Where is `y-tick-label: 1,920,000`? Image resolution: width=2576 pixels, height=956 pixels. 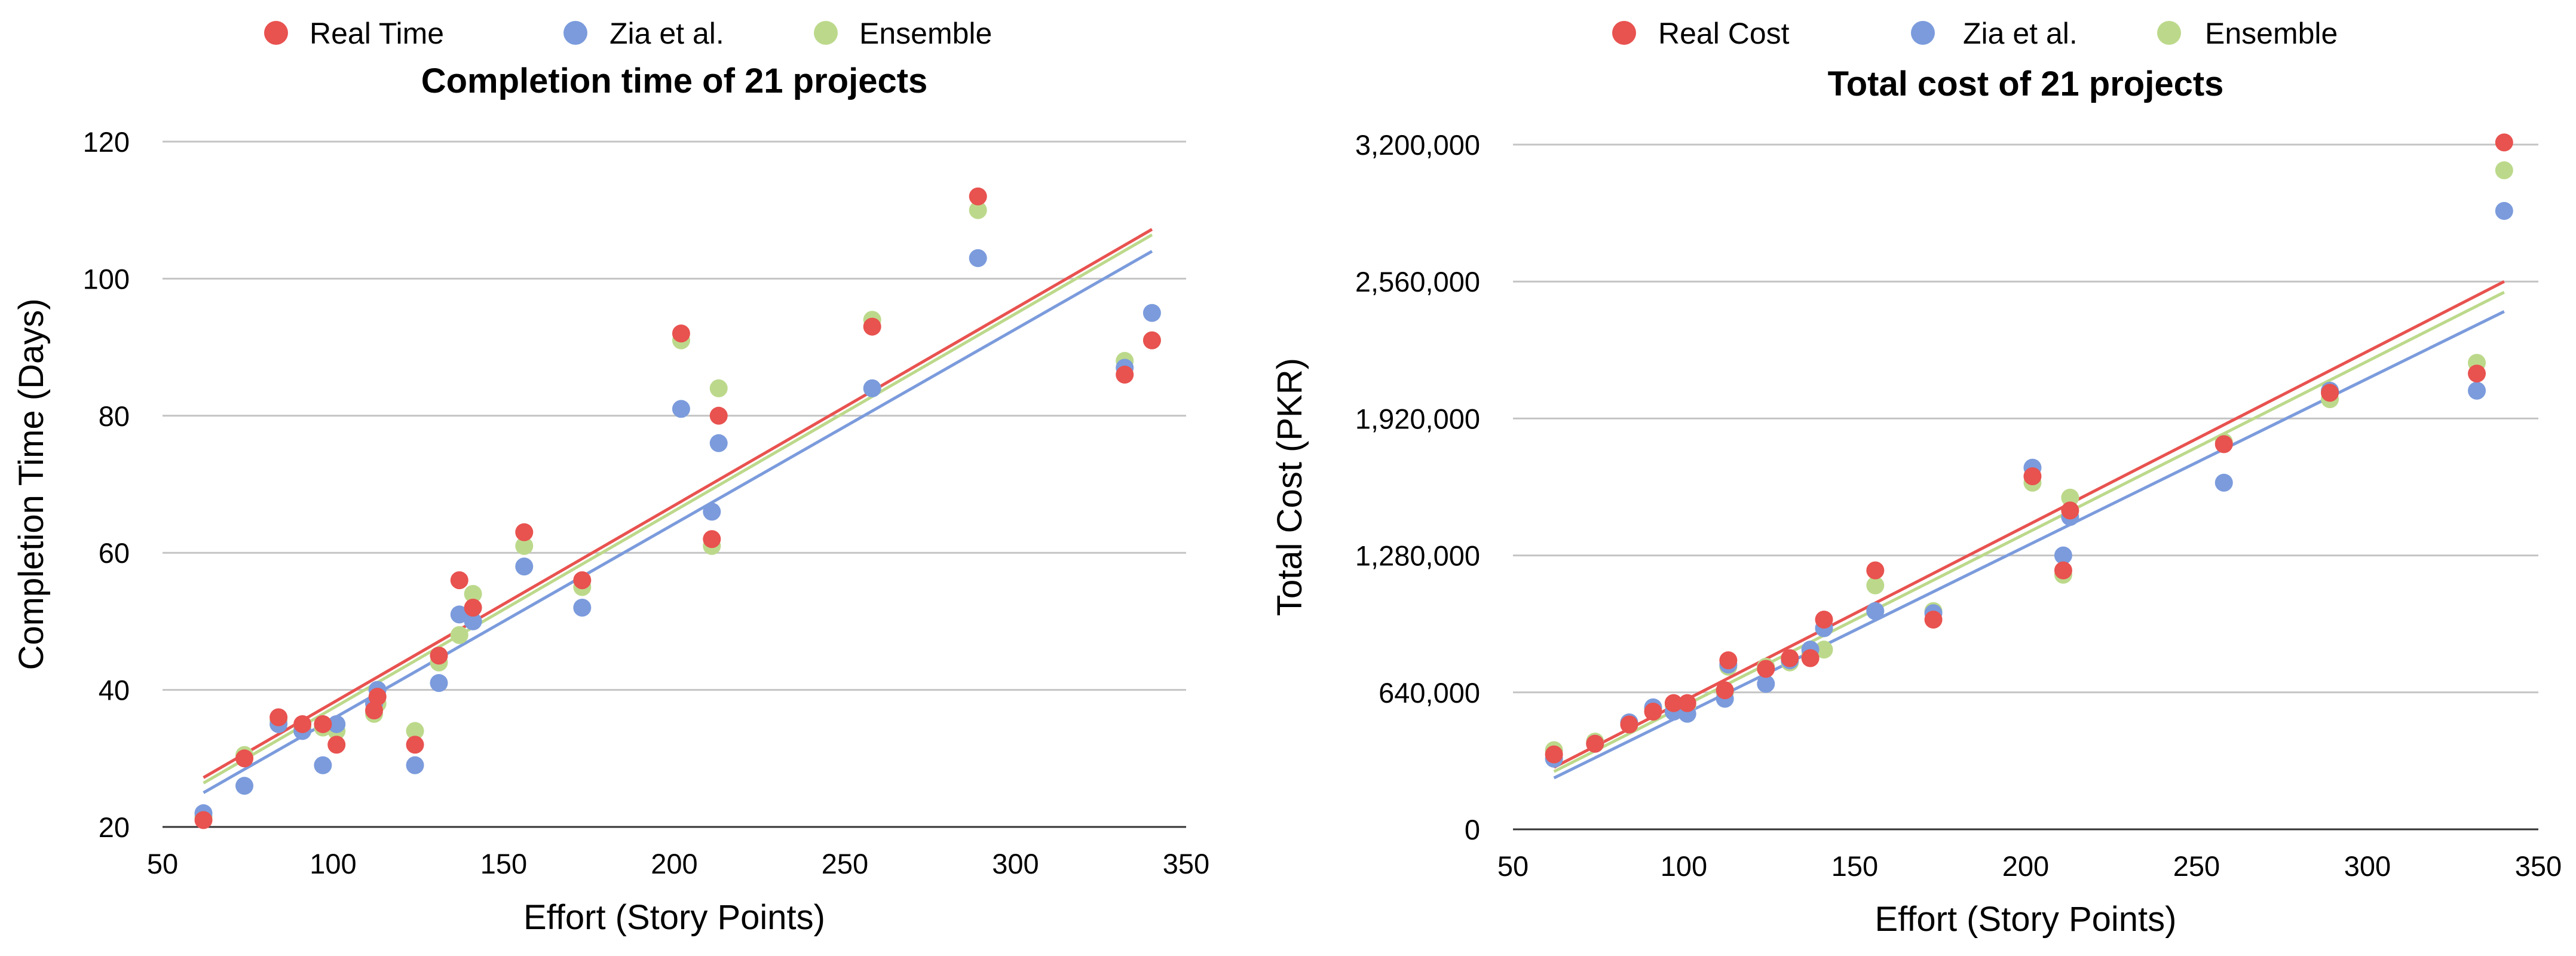 y-tick-label: 1,920,000 is located at coordinates (1418, 418).